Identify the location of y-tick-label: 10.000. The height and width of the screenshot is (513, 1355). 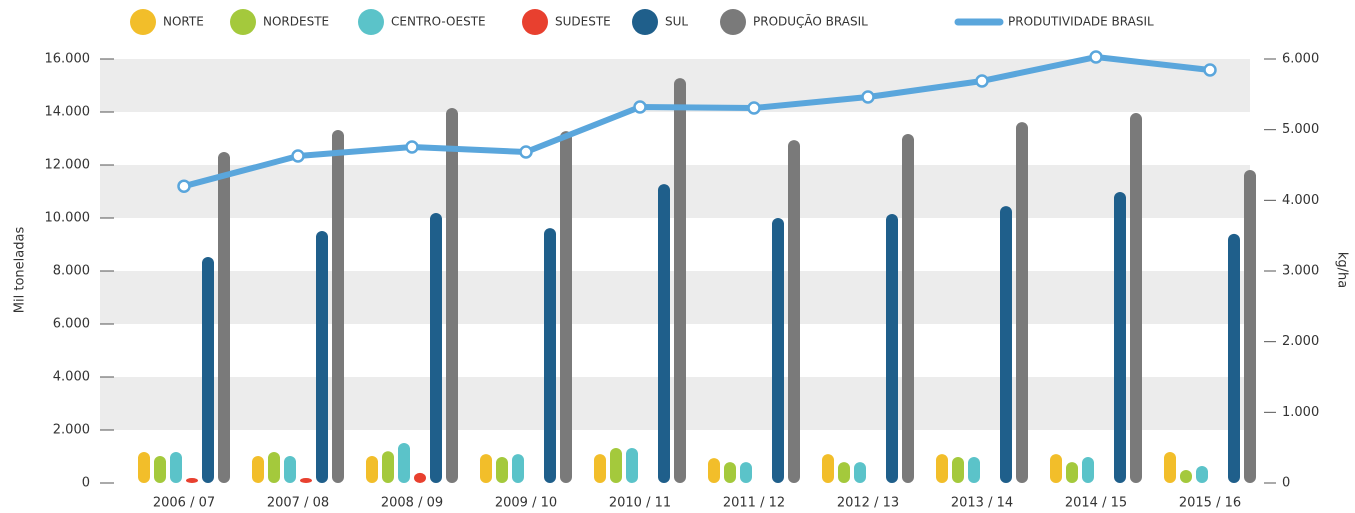
(68, 218).